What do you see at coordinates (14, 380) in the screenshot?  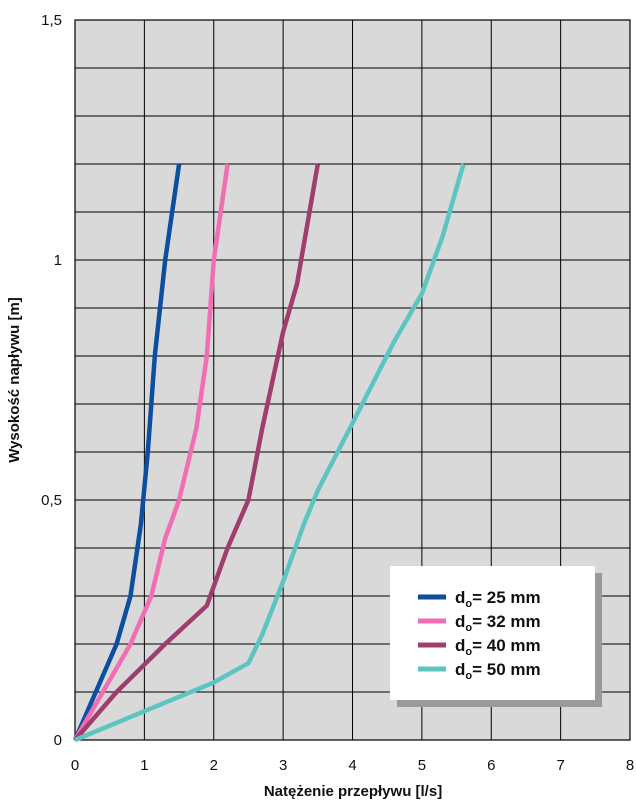 I see `y-axis-title: Wysokość napływu [m]` at bounding box center [14, 380].